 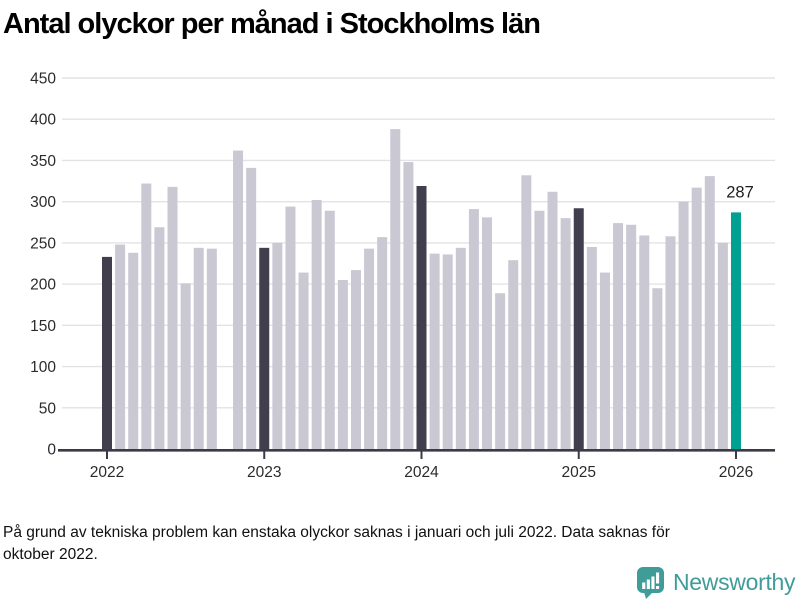 What do you see at coordinates (50, 554) in the screenshot?
I see `footnote-line-2: oktober 2022.` at bounding box center [50, 554].